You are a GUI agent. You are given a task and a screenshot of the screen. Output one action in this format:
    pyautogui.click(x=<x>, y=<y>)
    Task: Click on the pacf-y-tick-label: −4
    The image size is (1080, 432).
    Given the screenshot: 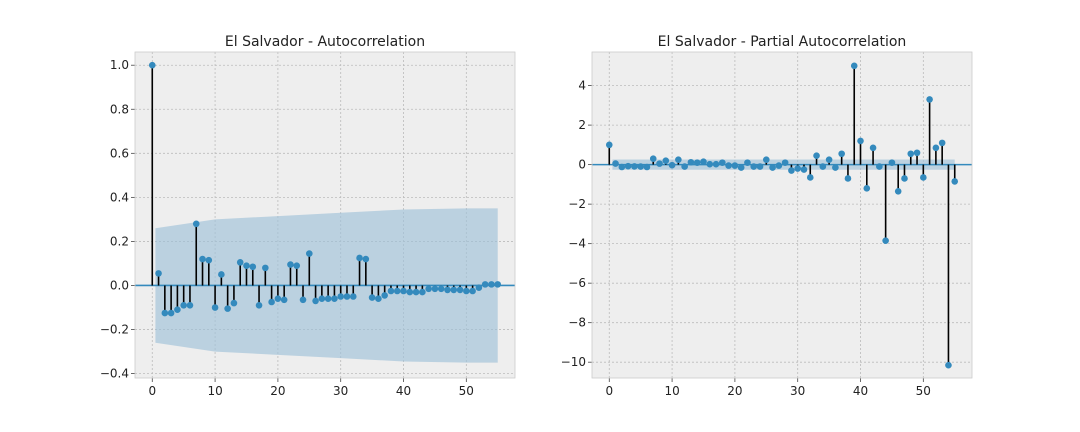 What is the action you would take?
    pyautogui.click(x=577, y=244)
    